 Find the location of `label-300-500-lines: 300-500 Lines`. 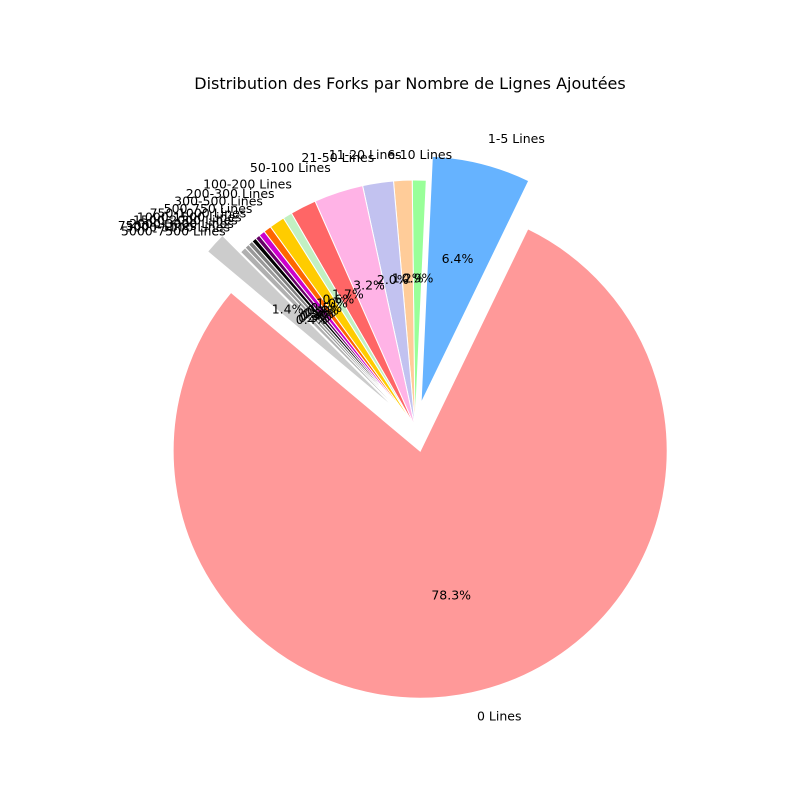

label-300-500-lines: 300-500 Lines is located at coordinates (218, 200).